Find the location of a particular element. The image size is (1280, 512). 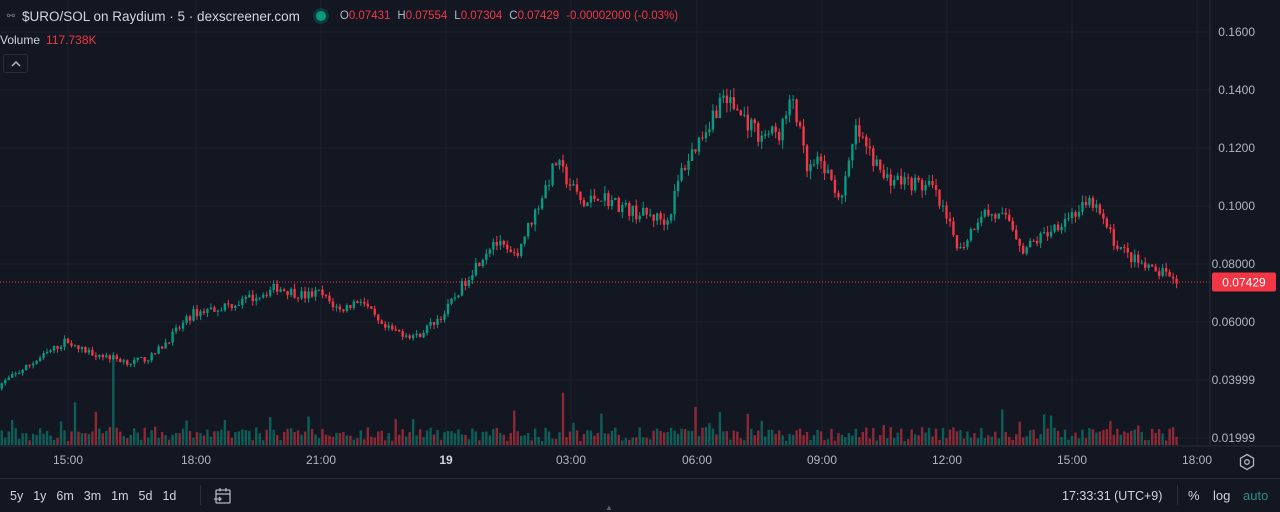

ohlc-high: H0.07554 is located at coordinates (422, 16).